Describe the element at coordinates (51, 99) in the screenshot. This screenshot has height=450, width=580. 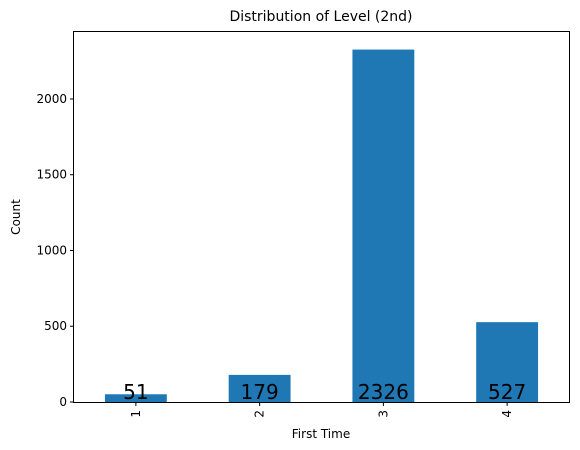
I see `y-tick-label-2000: 2000` at that location.